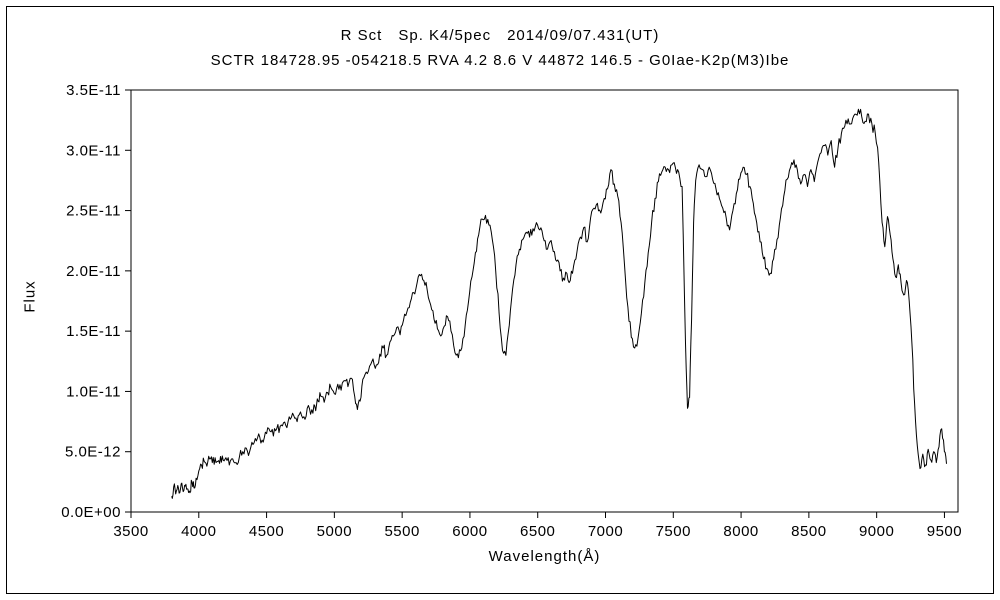 This screenshot has height=600, width=1000. Describe the element at coordinates (544, 556) in the screenshot. I see `x-axis-label: Wavelength(Å)` at that location.